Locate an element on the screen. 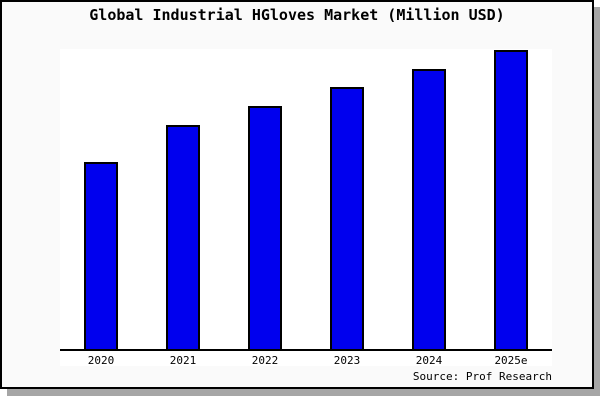 This screenshot has width=600, height=400. bar-2020 is located at coordinates (101, 256).